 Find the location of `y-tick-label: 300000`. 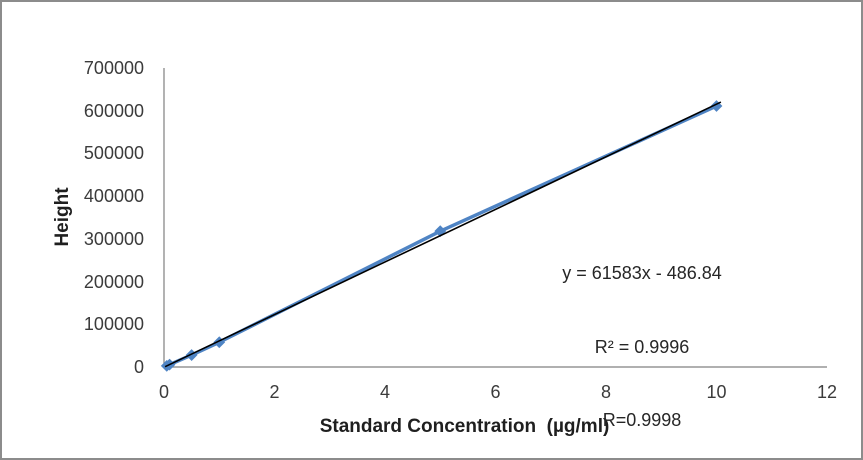

y-tick-label: 300000 is located at coordinates (113, 238).